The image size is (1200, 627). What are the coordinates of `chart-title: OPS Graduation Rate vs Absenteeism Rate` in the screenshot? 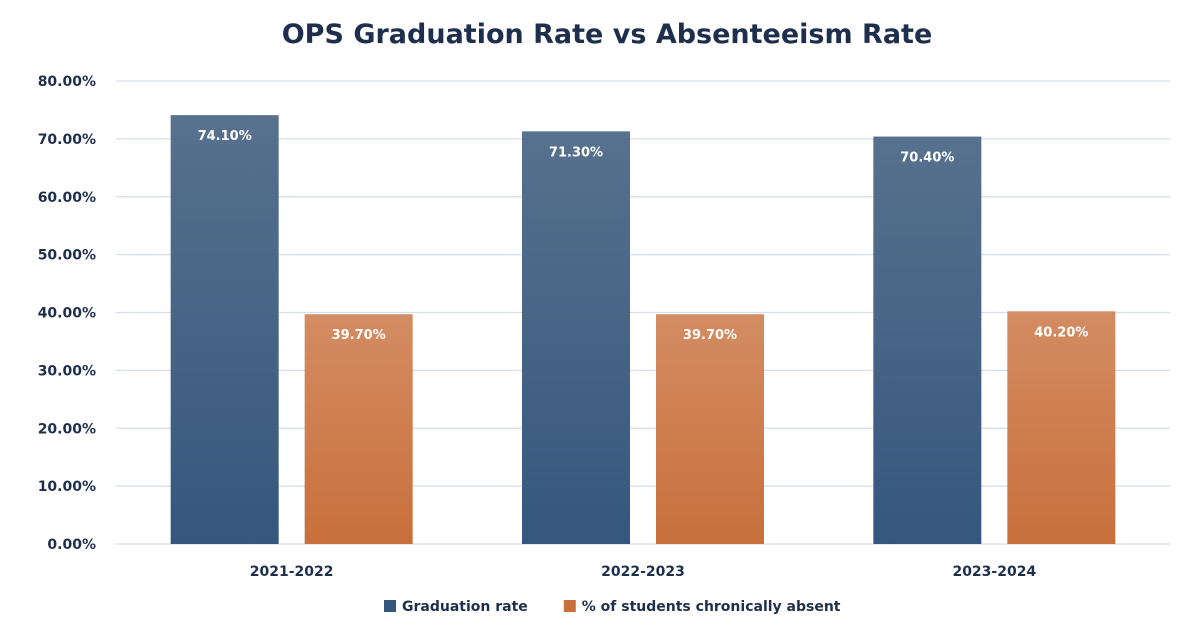 It's located at (607, 34).